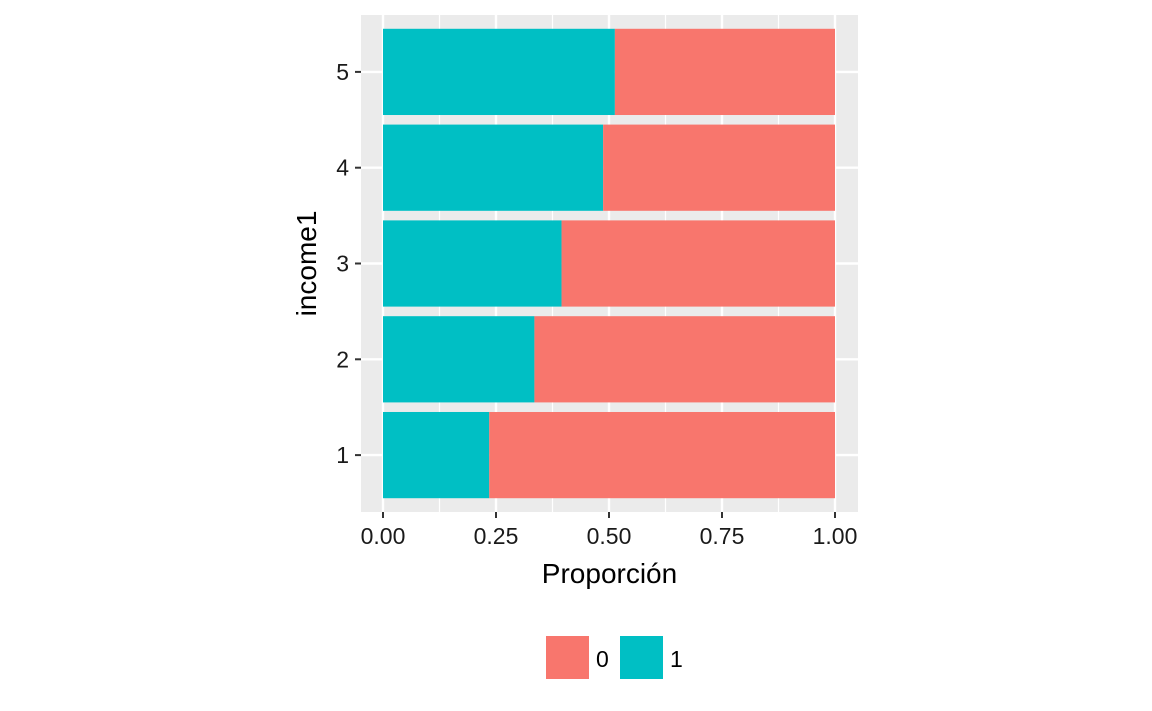 This screenshot has width=1152, height=711. Describe the element at coordinates (342, 455) in the screenshot. I see `y-tick-label: 1` at that location.